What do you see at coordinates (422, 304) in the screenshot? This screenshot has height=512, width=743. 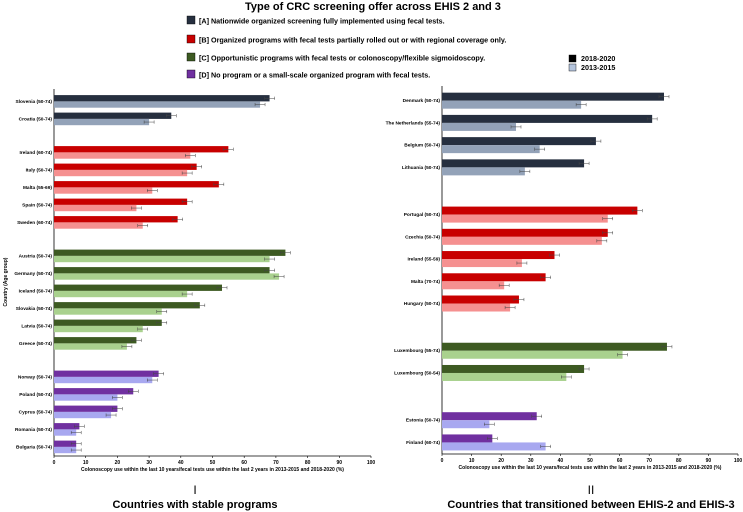 I see `category-label-8: Hungary (50-74)` at bounding box center [422, 304].